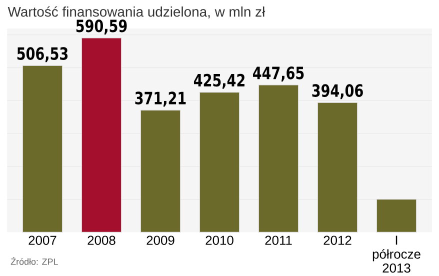 The width and height of the screenshot is (439, 276). What do you see at coordinates (160, 240) in the screenshot?
I see `x-tick-label: 2009` at bounding box center [160, 240].